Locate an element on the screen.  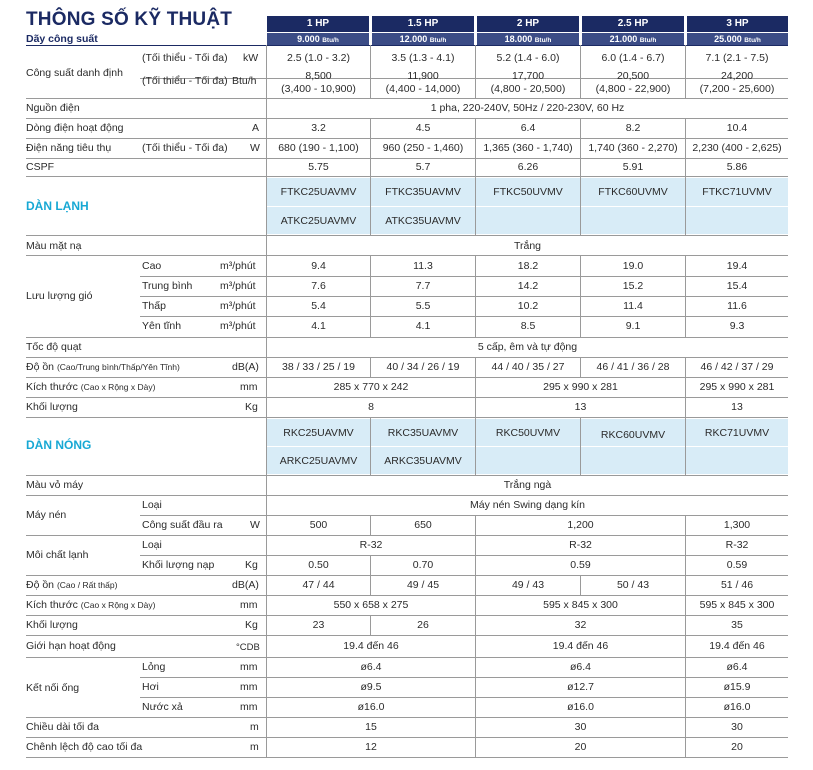
outdoor-dim-2: 595 x 845 x 300 is located at coordinates (580, 605).